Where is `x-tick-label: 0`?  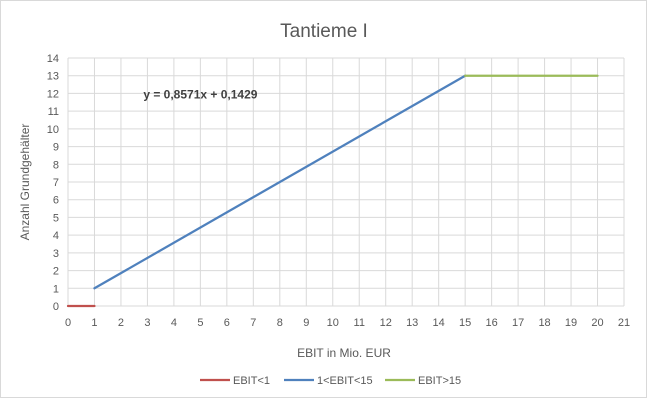 x-tick-label: 0 is located at coordinates (68, 323).